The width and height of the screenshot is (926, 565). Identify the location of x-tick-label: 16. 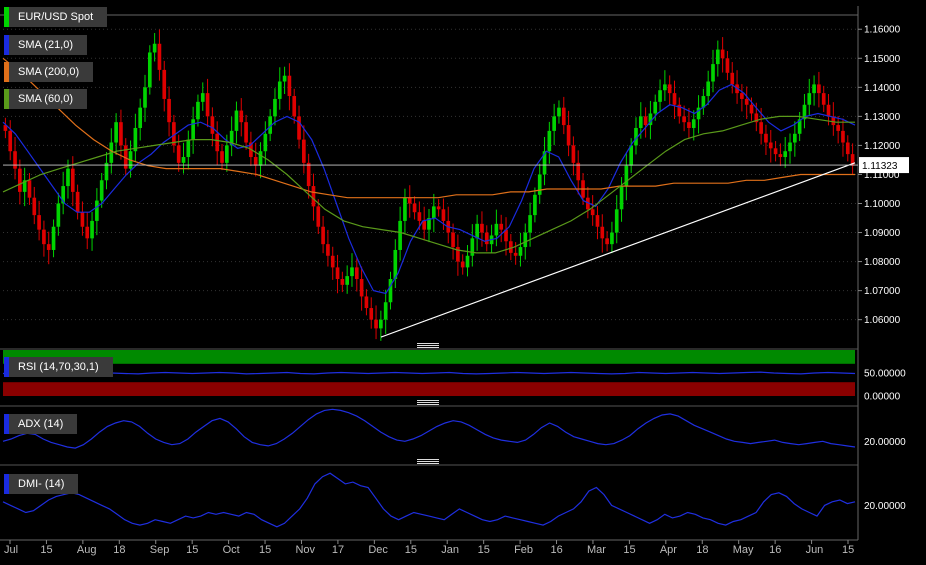
(775, 550).